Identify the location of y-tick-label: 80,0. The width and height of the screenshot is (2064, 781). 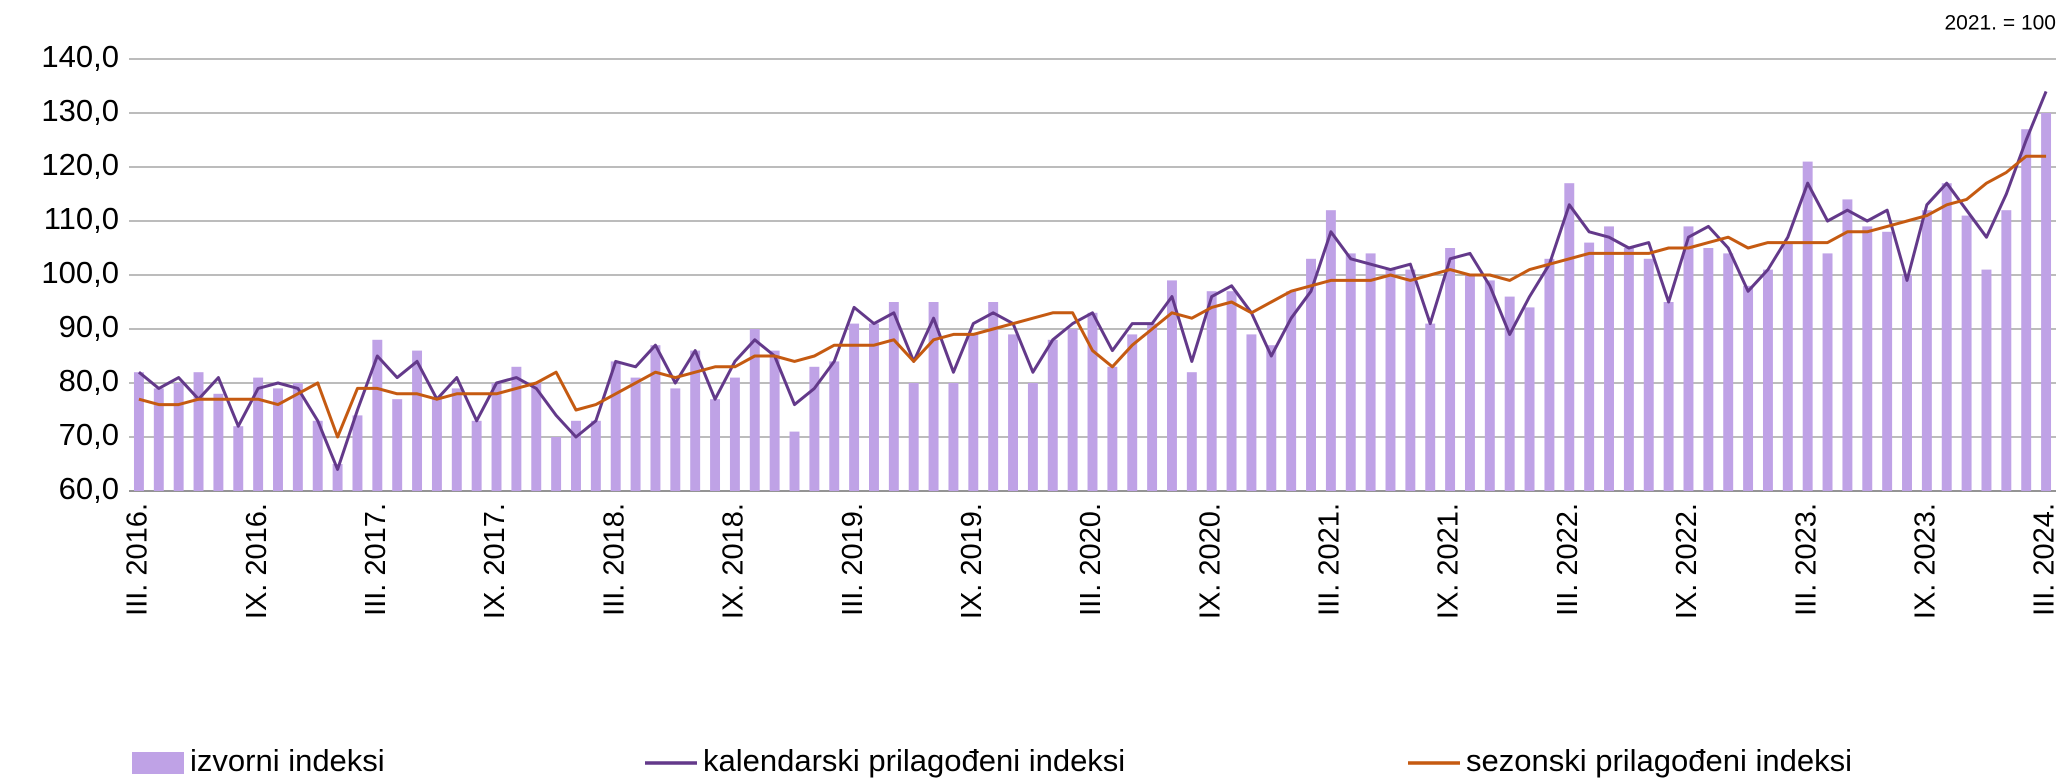
(89, 380).